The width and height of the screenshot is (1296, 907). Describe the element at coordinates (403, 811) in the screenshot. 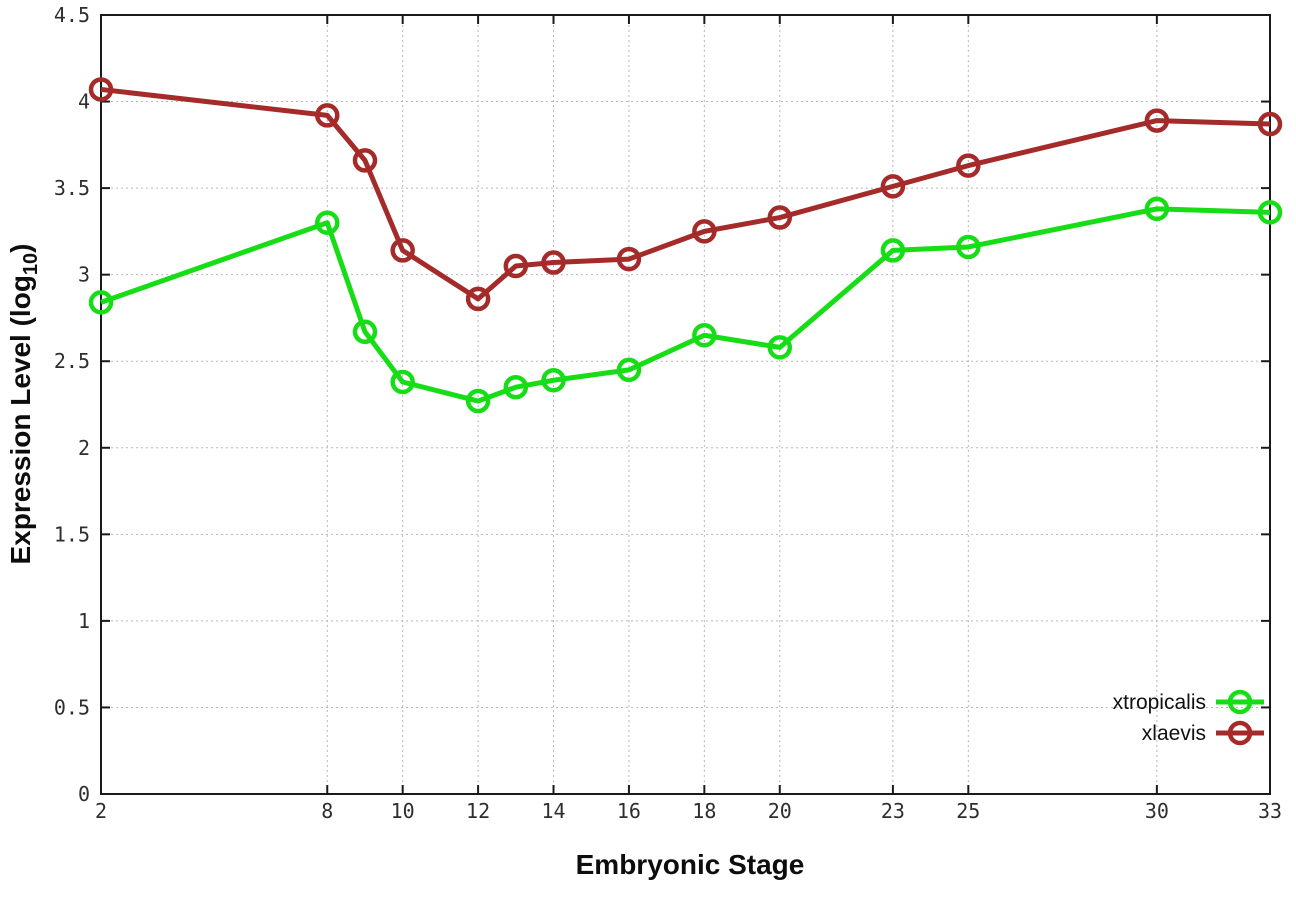

I see `x-tick-label: 10` at that location.